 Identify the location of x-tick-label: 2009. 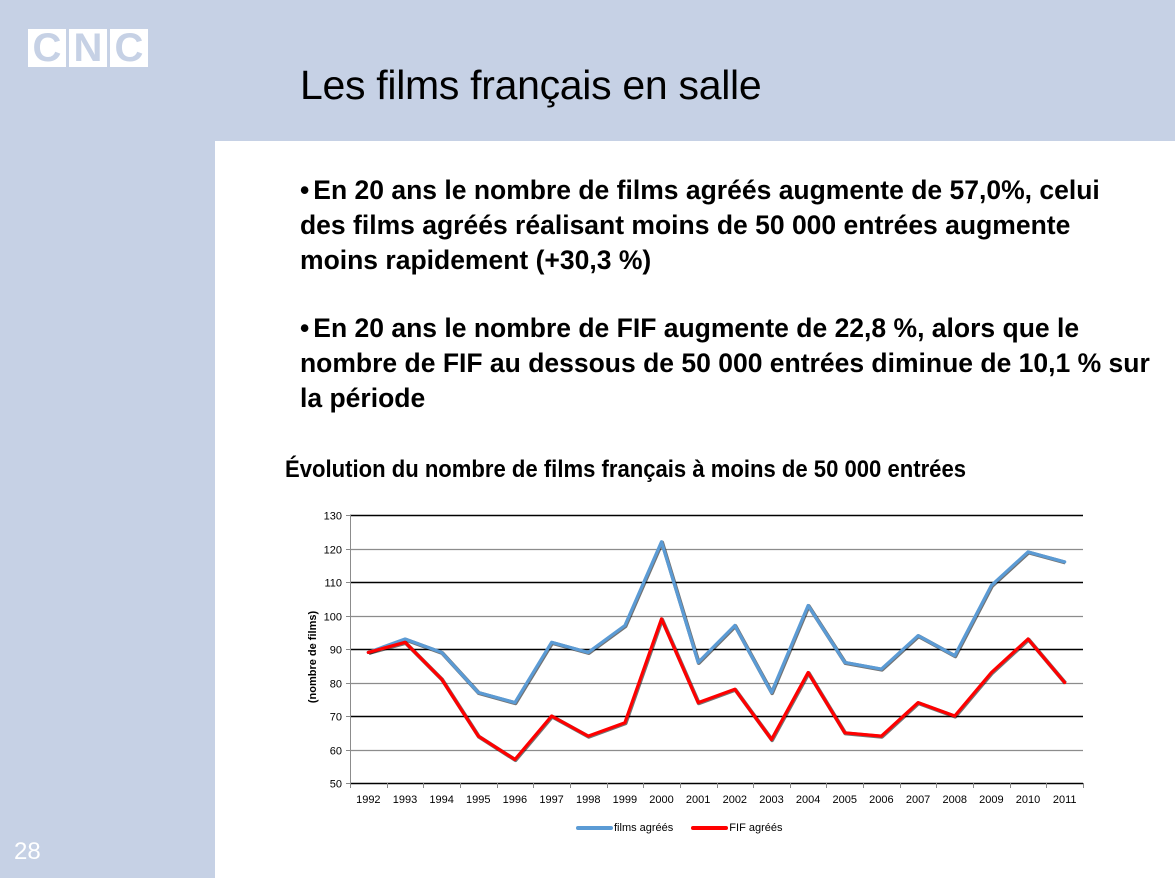
(991, 800).